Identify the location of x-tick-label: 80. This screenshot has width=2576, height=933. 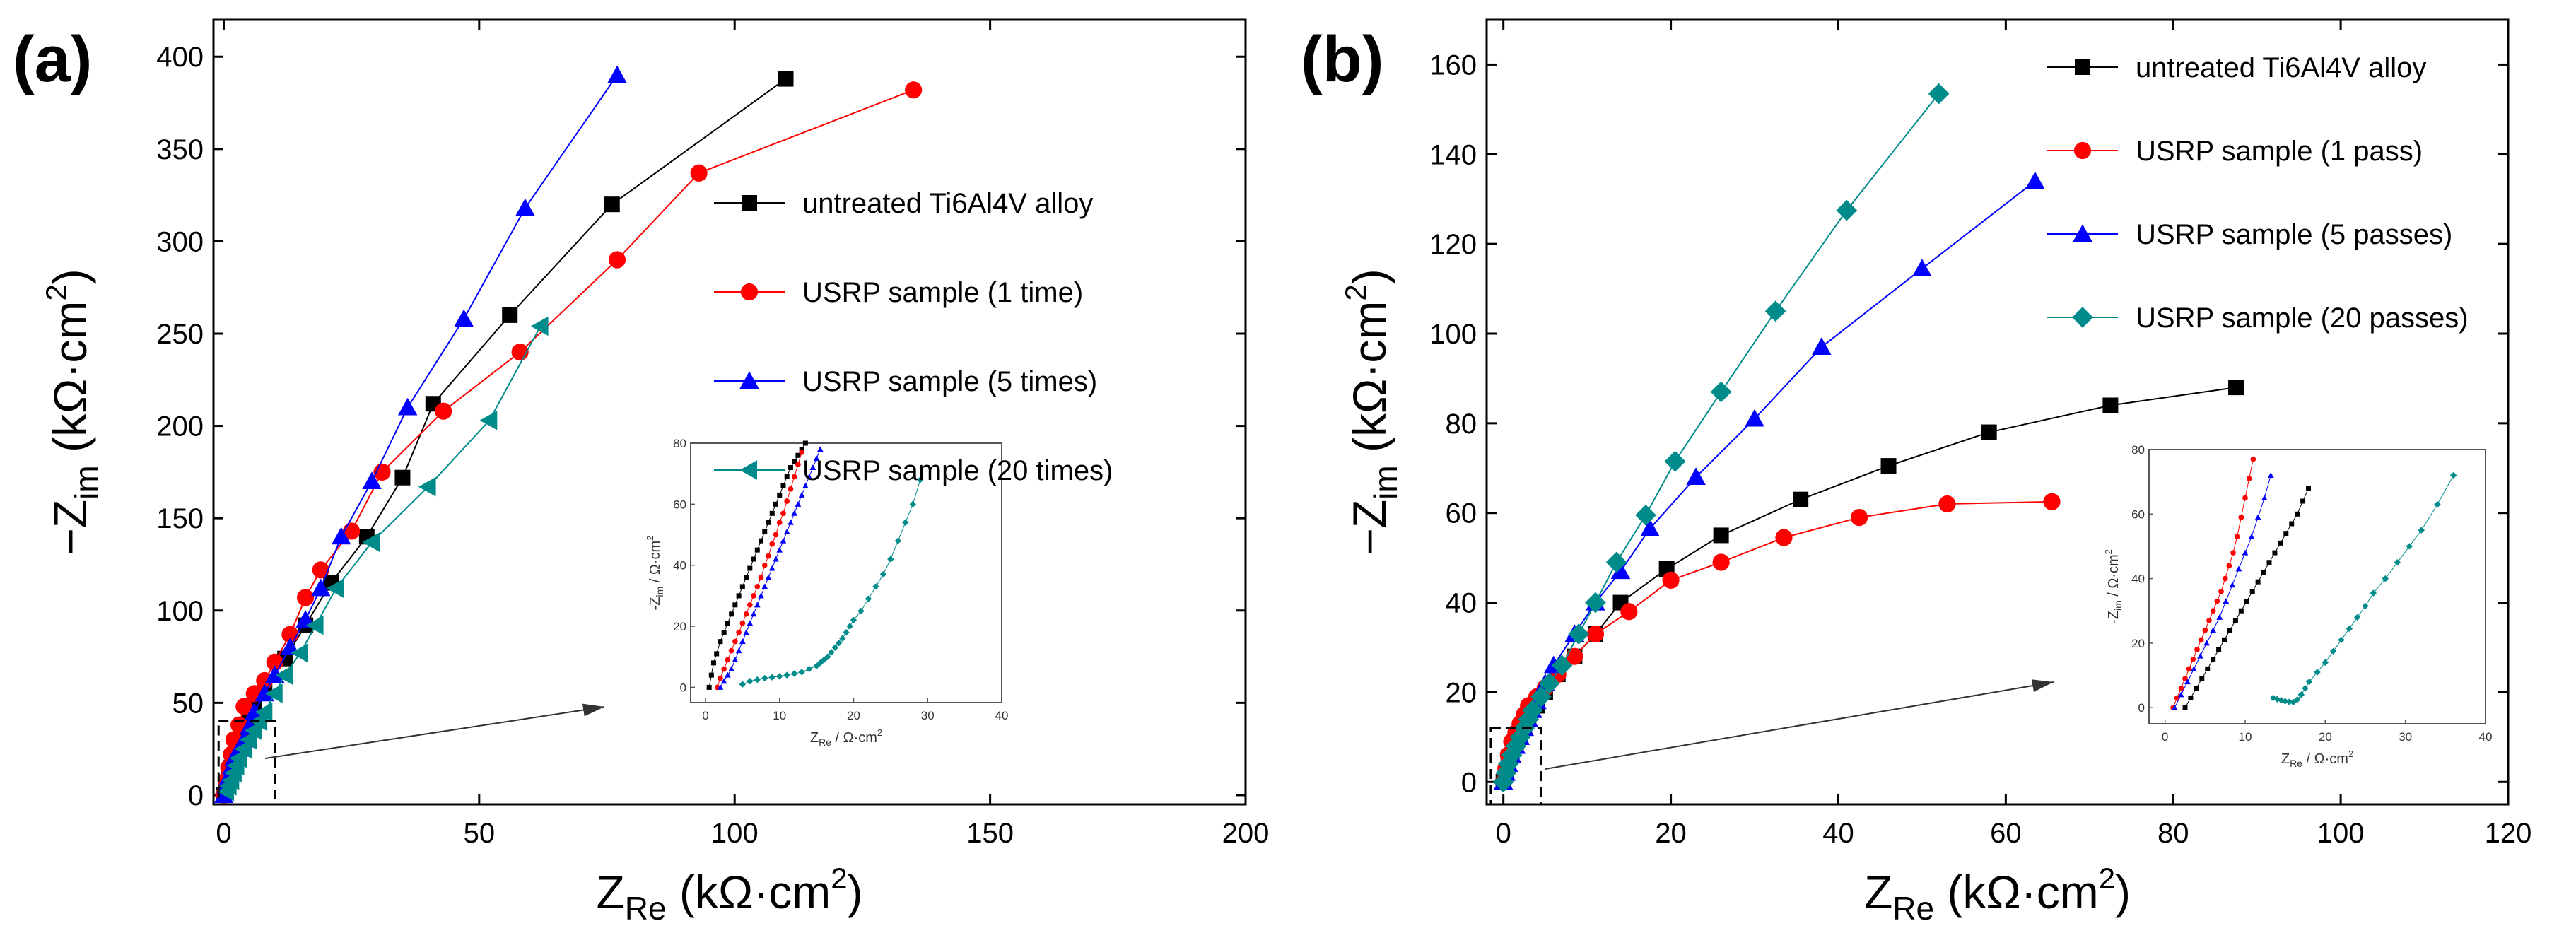
(2173, 833).